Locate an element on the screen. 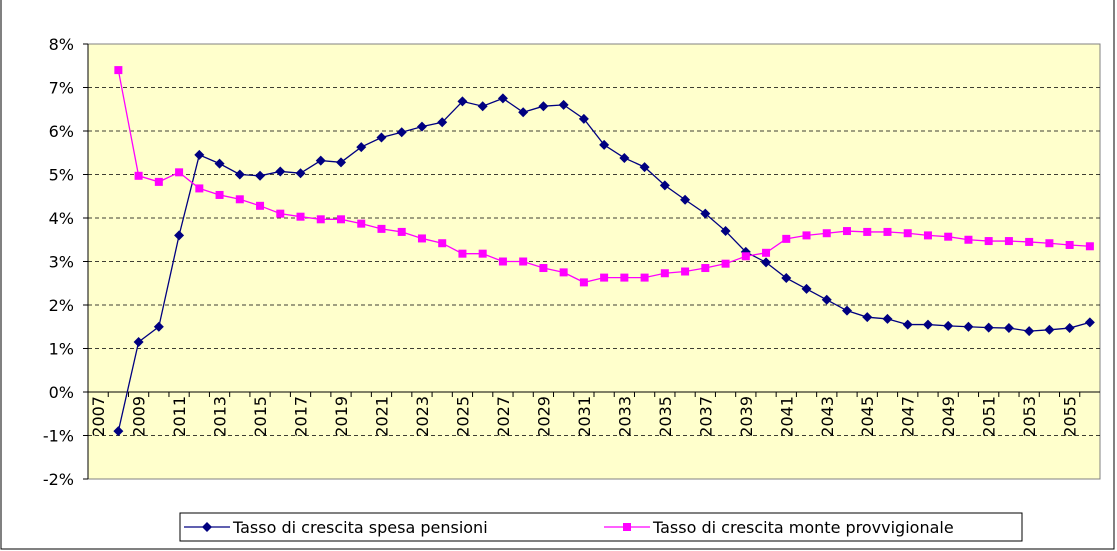 The image size is (1117, 551). x-tick-label: 2055 is located at coordinates (1070, 416).